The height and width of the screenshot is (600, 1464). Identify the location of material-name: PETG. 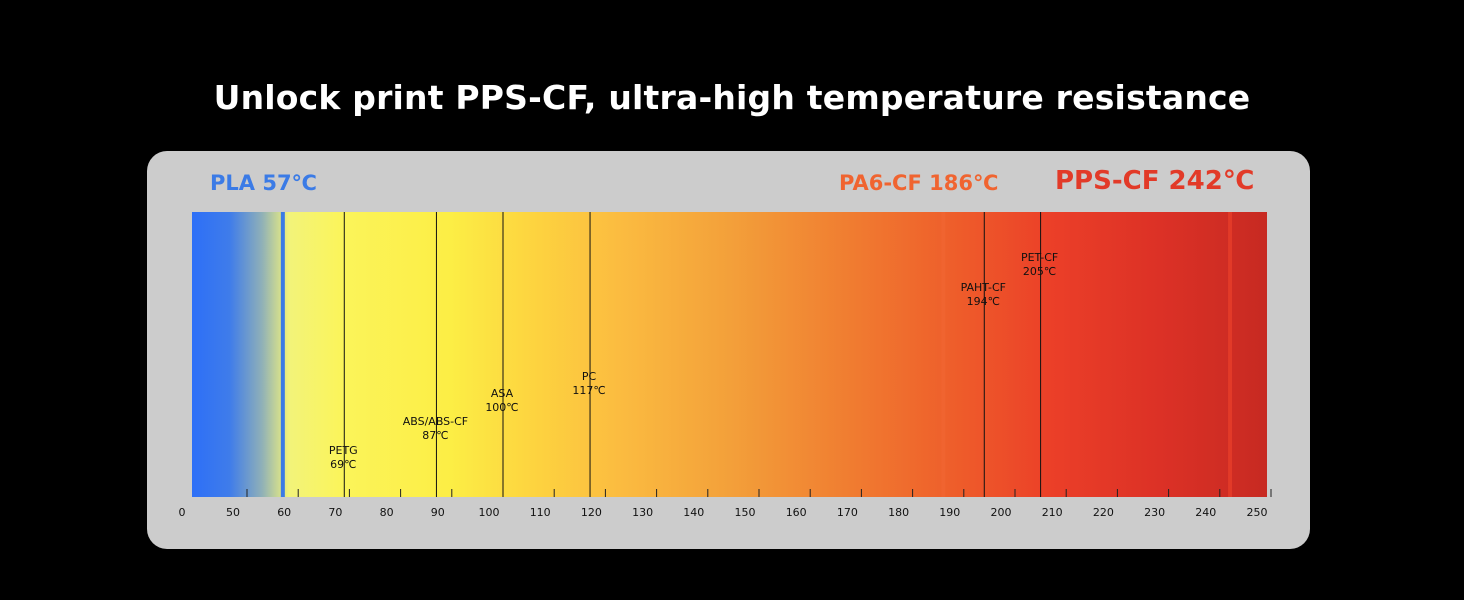
(343, 450).